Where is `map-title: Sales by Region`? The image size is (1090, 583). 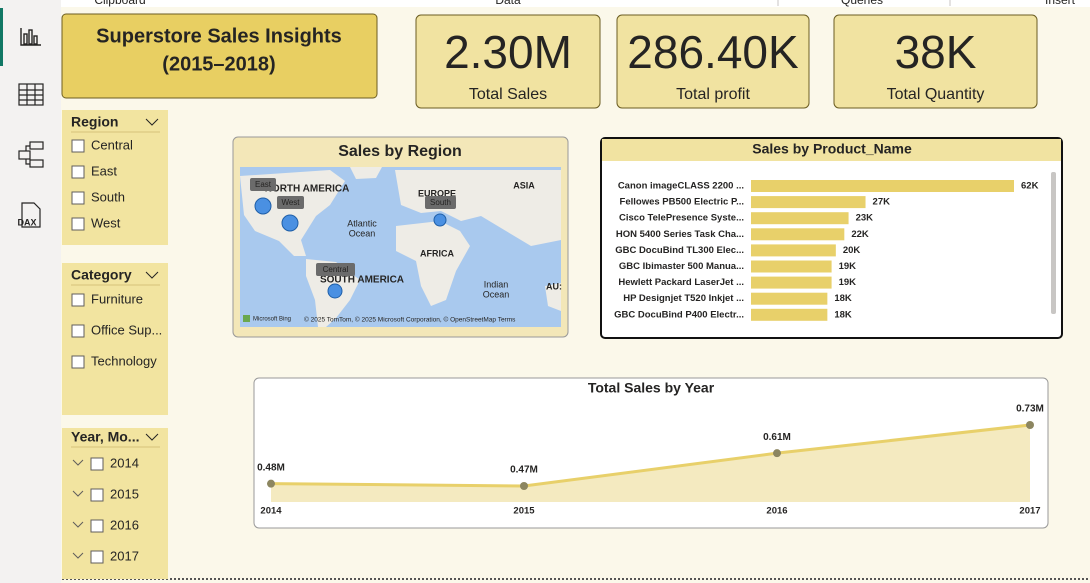 map-title: Sales by Region is located at coordinates (400, 151).